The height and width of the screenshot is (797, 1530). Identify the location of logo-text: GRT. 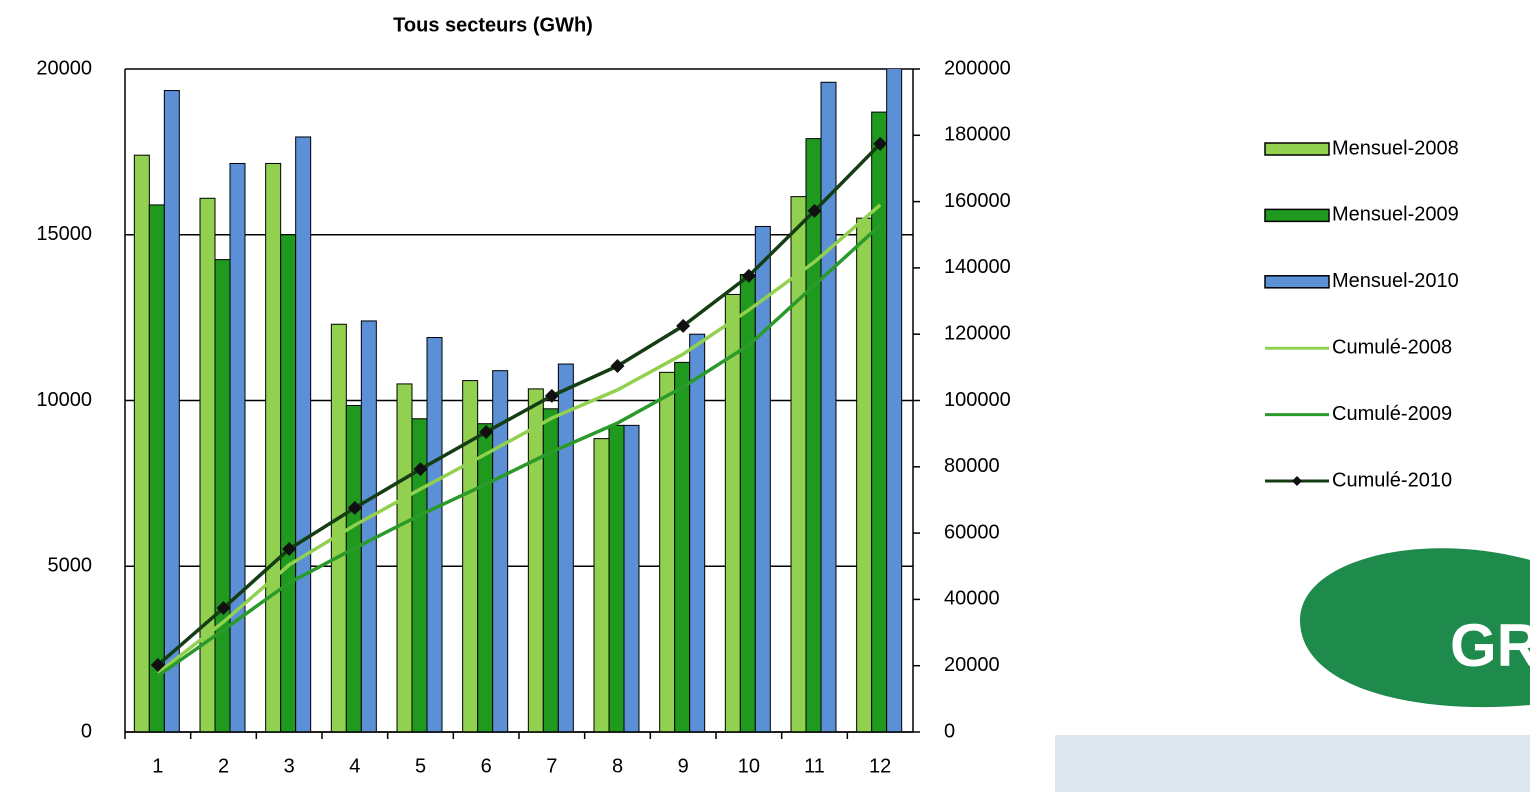
(1490, 645).